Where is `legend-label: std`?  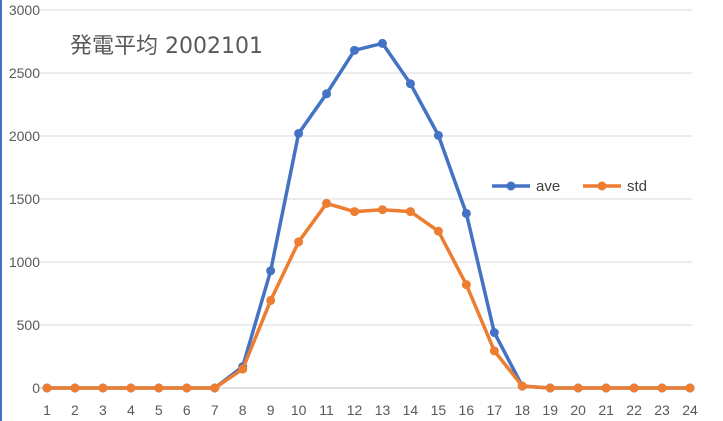 legend-label: std is located at coordinates (637, 186).